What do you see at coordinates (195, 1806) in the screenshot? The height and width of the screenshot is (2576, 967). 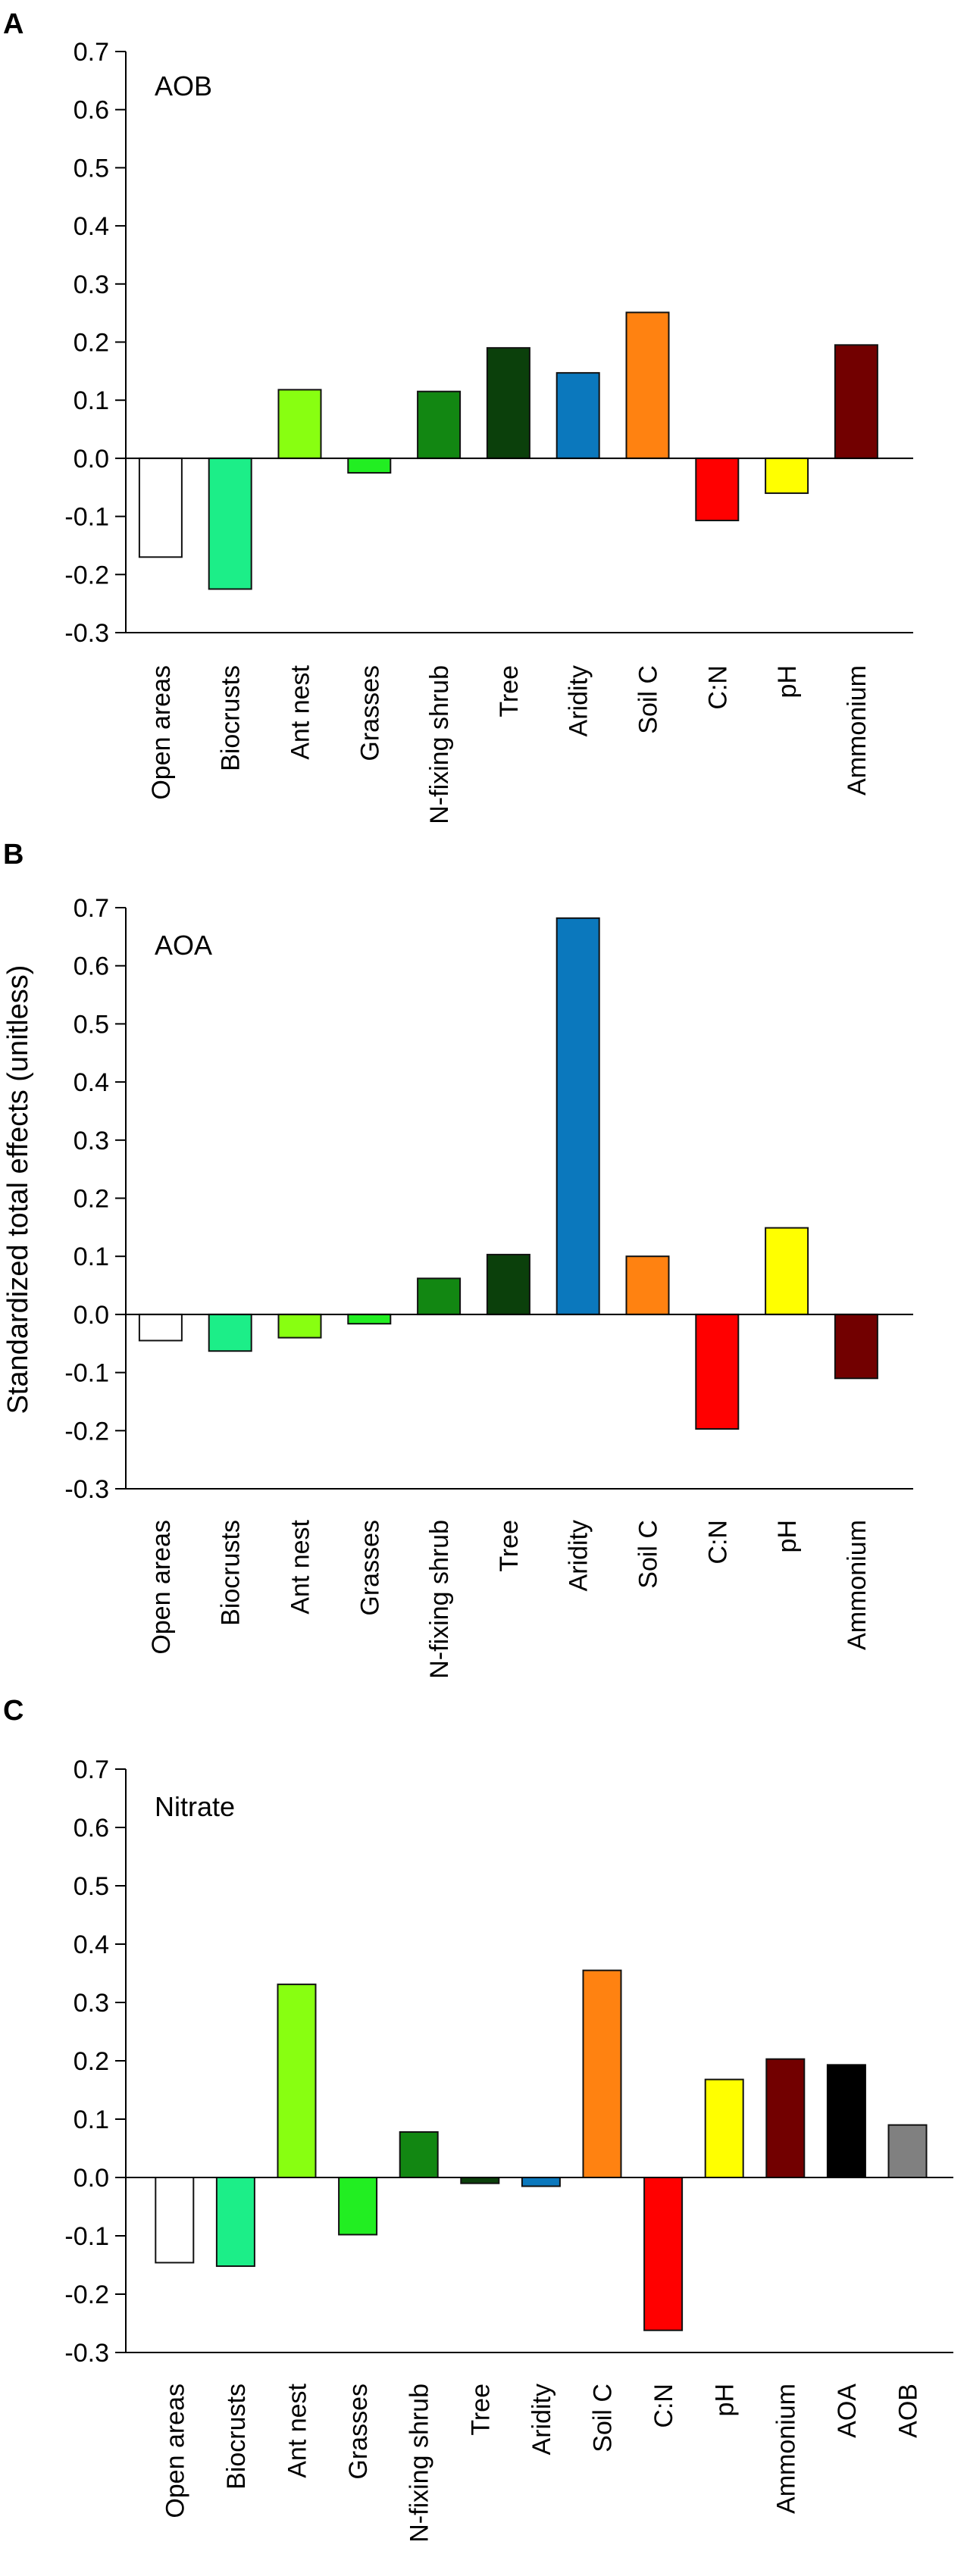 I see `series-title: Nitrate` at bounding box center [195, 1806].